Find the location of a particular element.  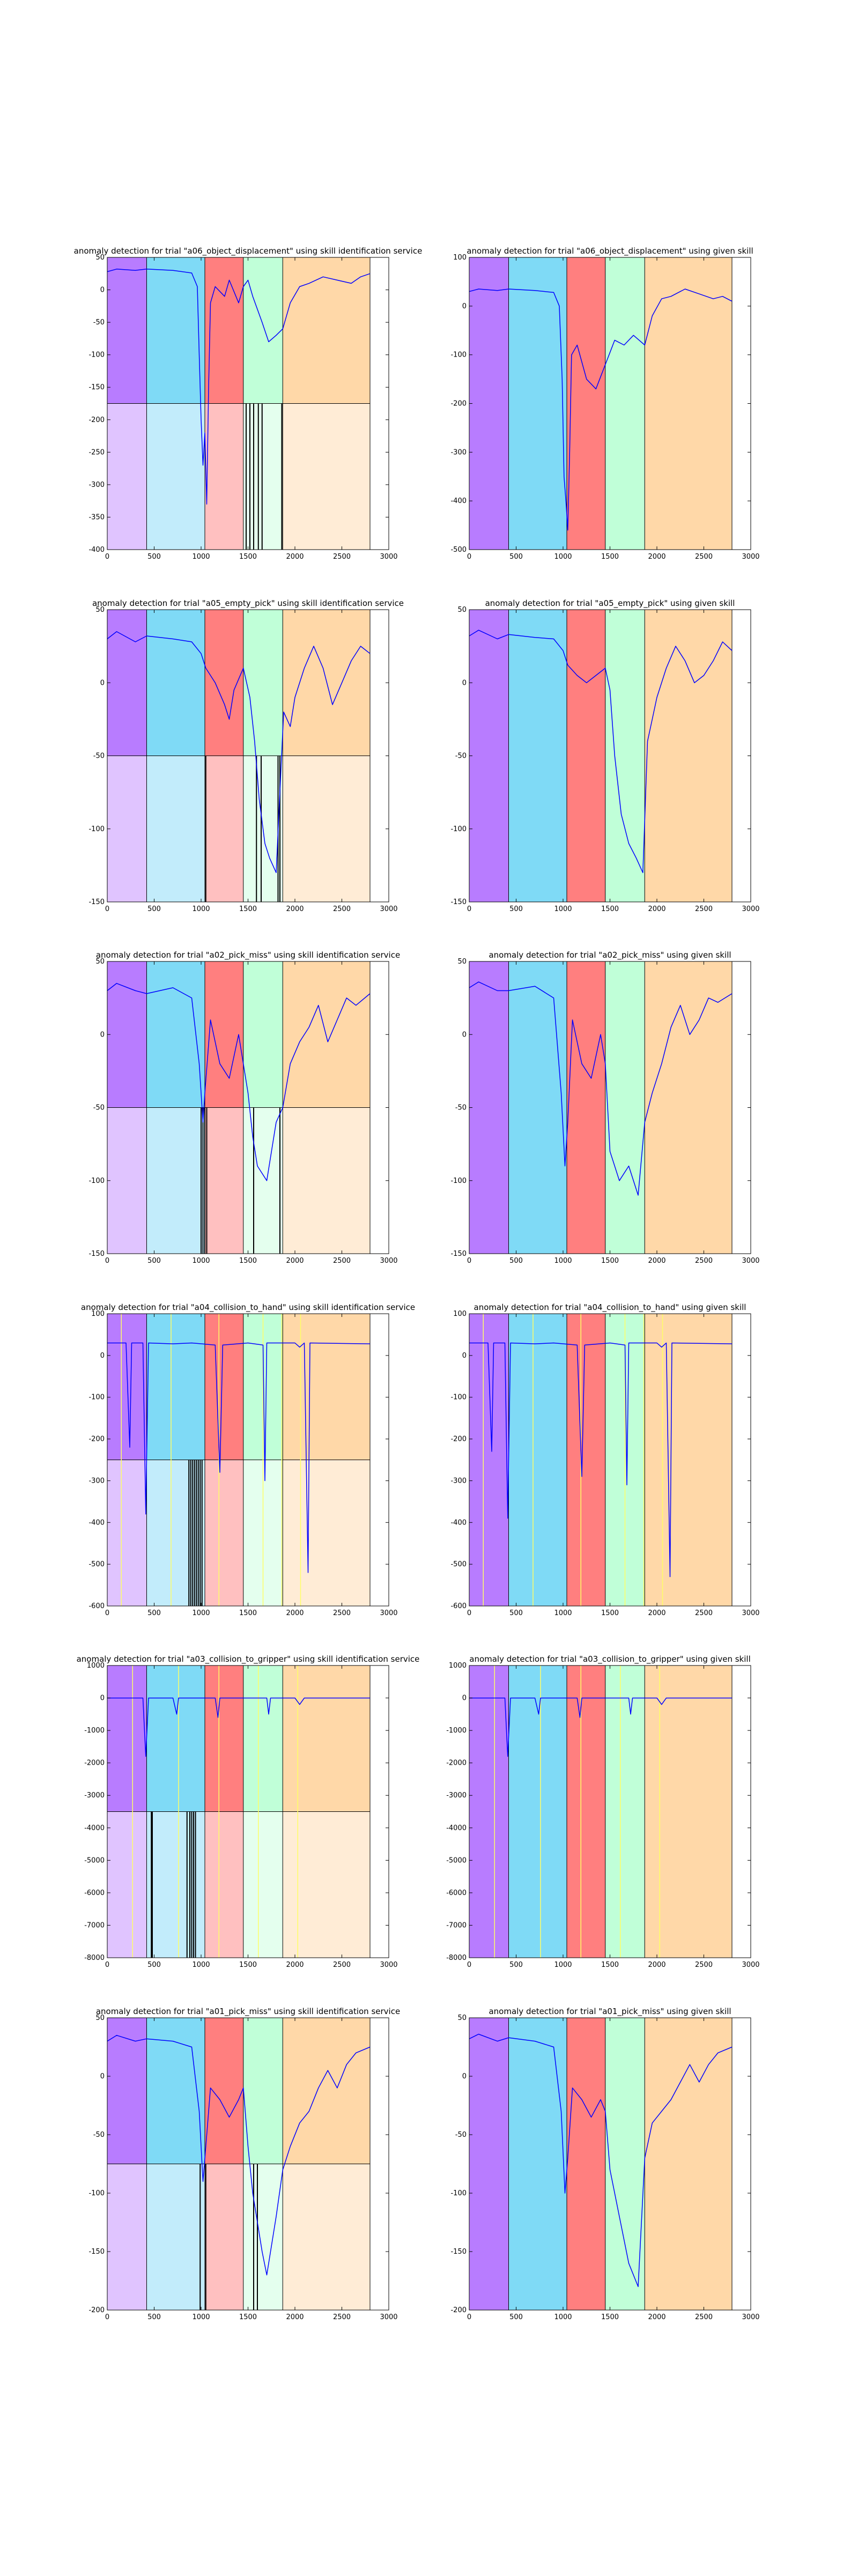

y-tick-label: -250 is located at coordinates (96, 452).